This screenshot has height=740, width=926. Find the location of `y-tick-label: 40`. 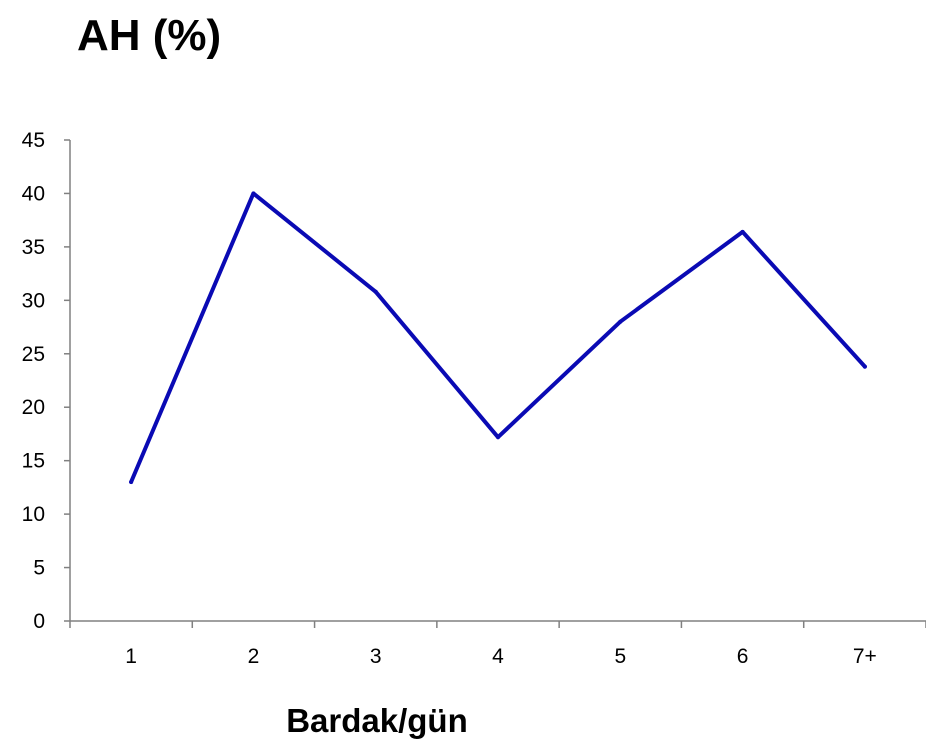

y-tick-label: 40 is located at coordinates (33, 193).